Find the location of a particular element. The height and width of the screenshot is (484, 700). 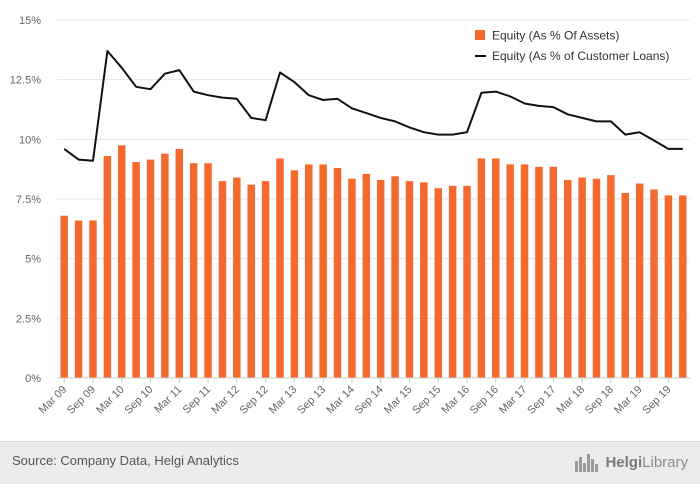

y-tick-label: 0% is located at coordinates (33, 379).